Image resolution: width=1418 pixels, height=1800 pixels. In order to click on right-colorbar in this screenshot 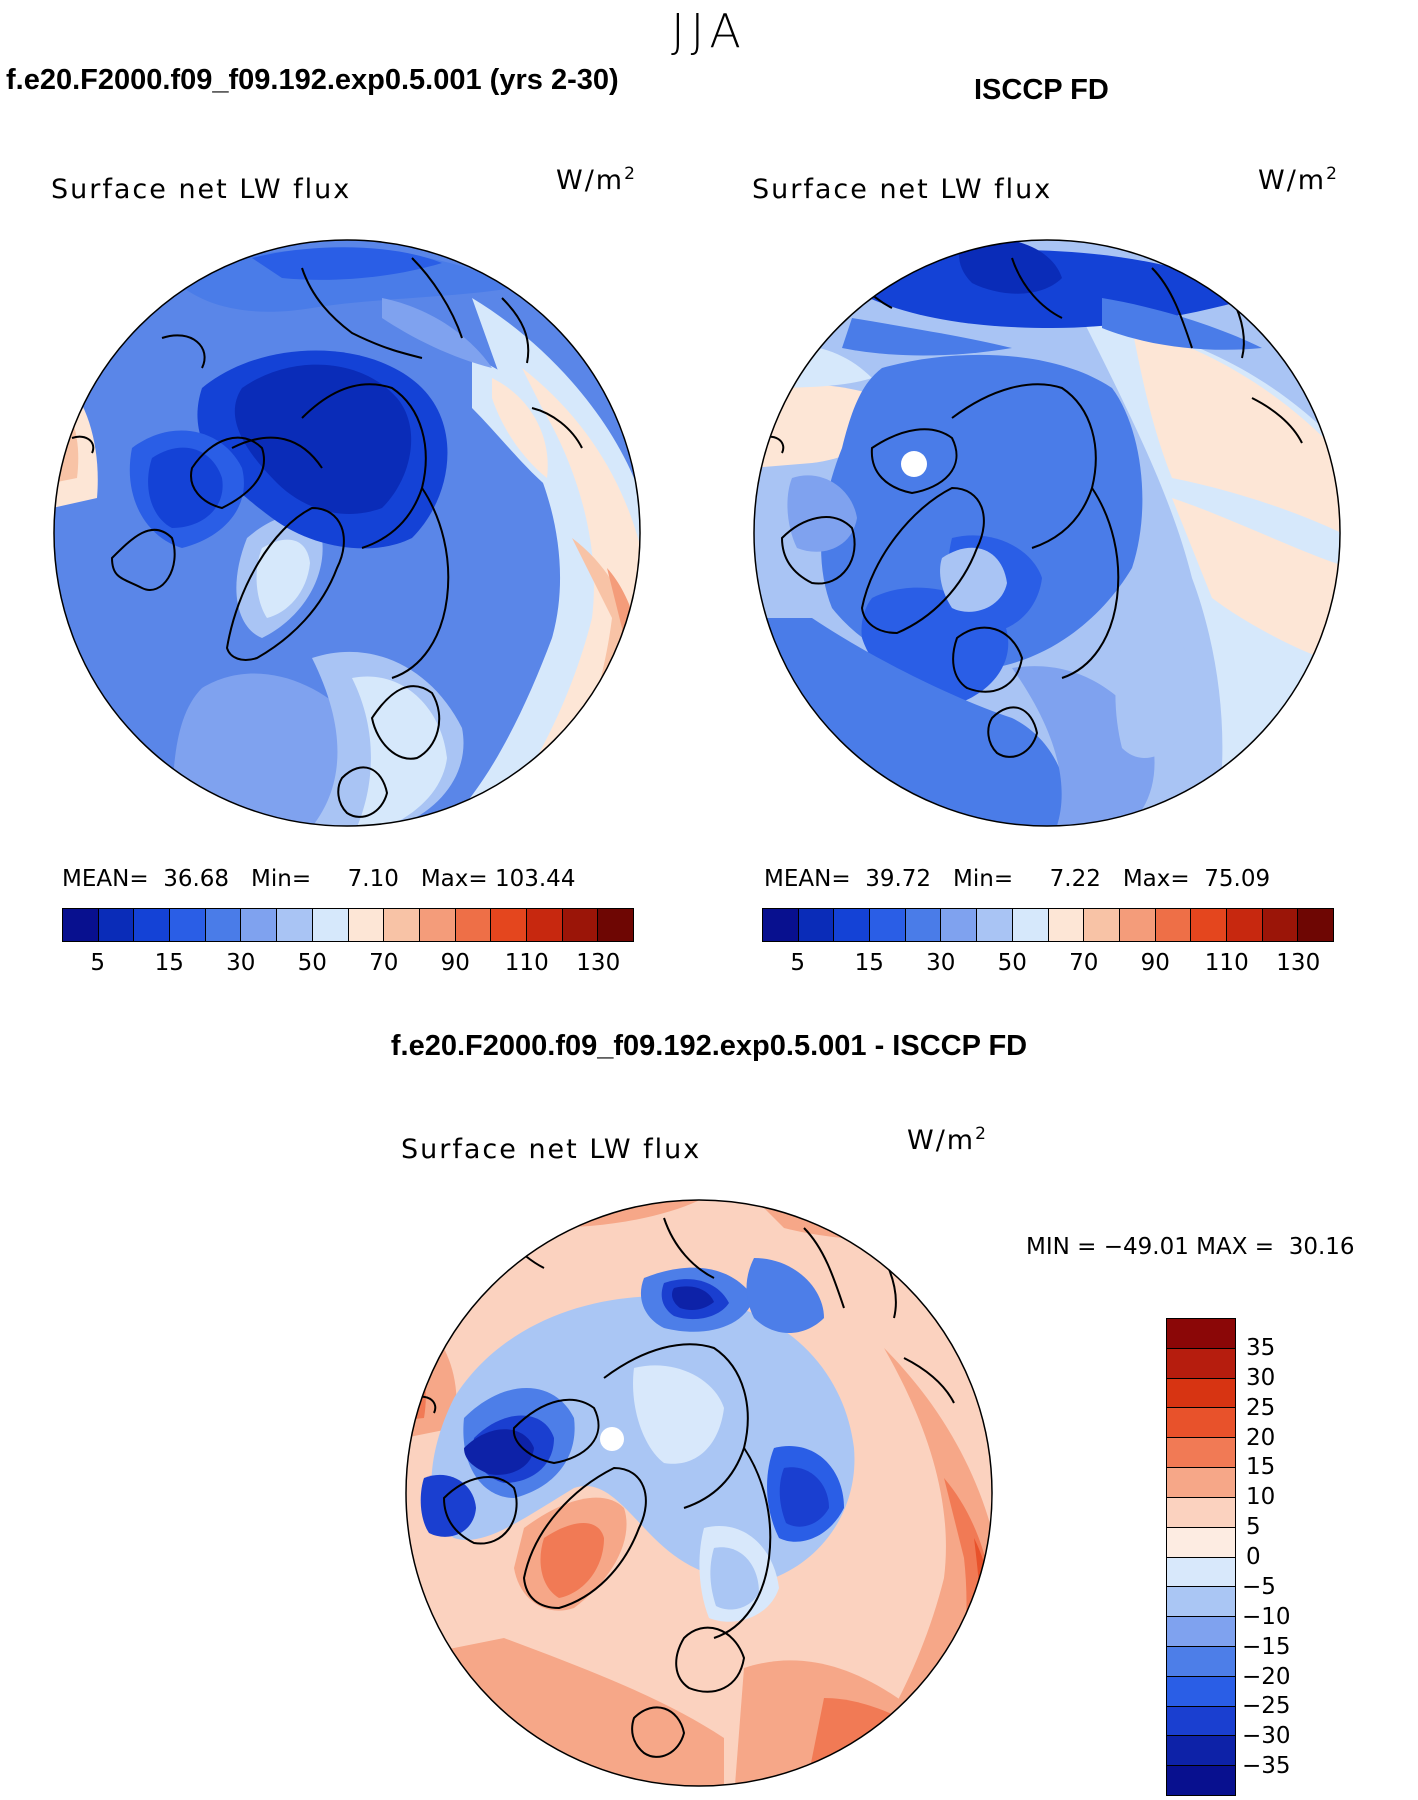, I will do `click(1048, 925)`.